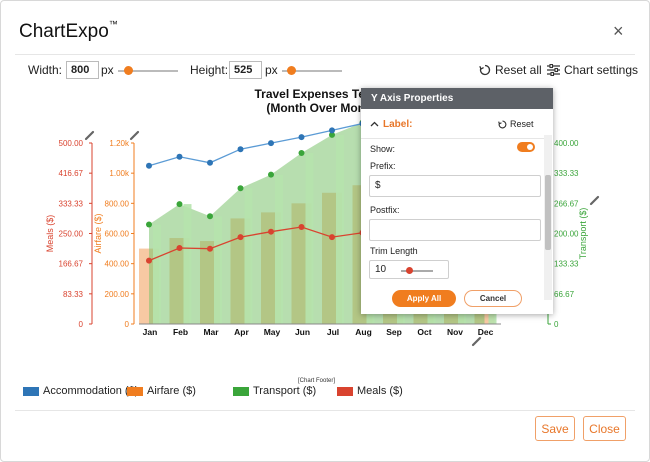  I want to click on prefix-input: $, so click(455, 186).